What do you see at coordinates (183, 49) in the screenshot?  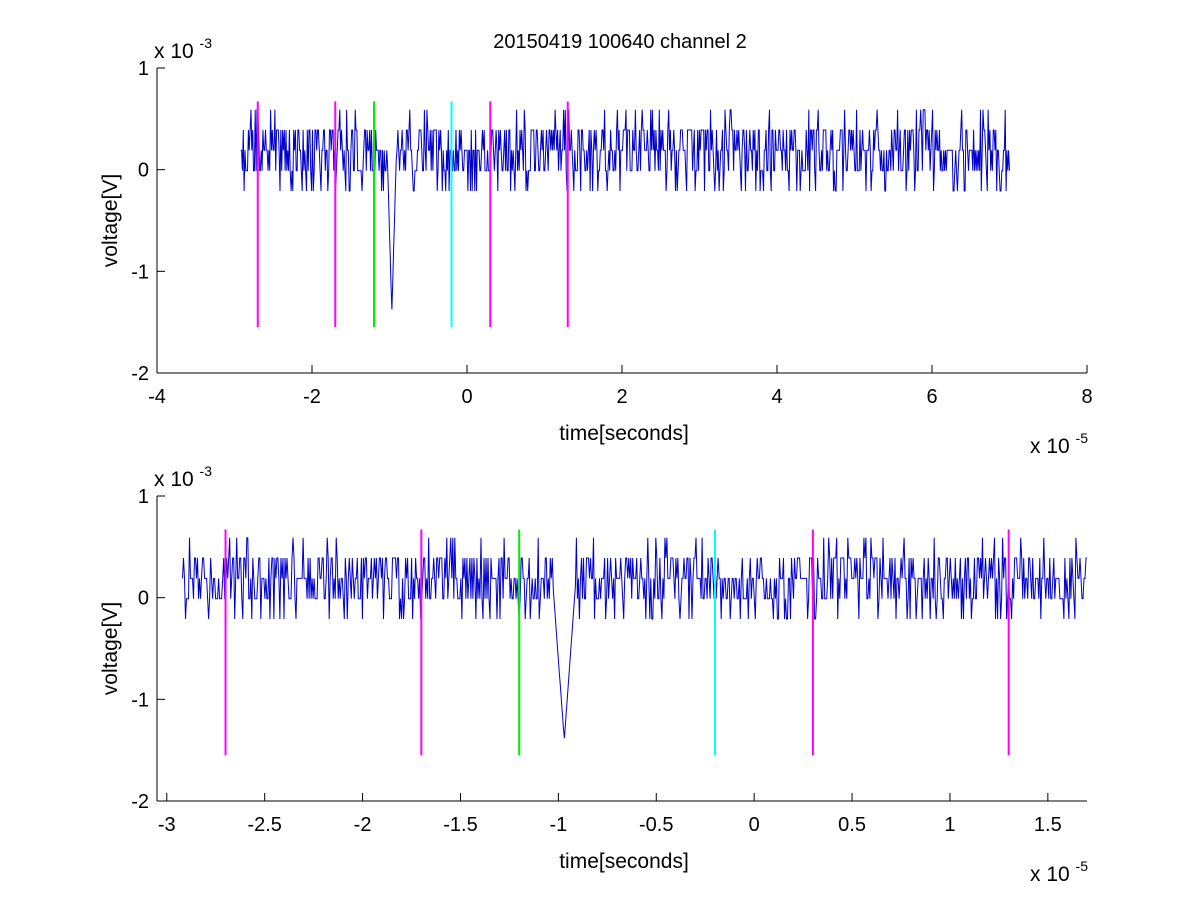 I see `subplot1-y-exponent: x 10 -3` at bounding box center [183, 49].